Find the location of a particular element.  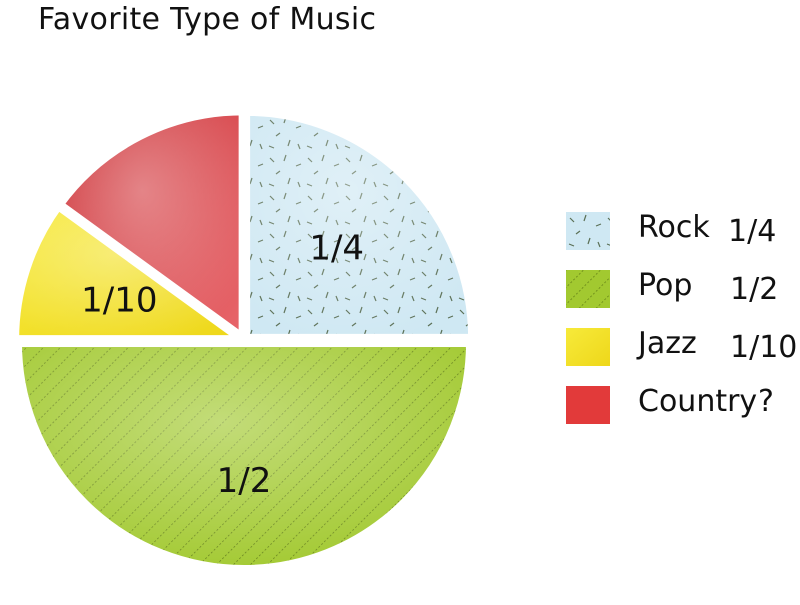

pie-slice-shine-country is located at coordinates (151, 224).